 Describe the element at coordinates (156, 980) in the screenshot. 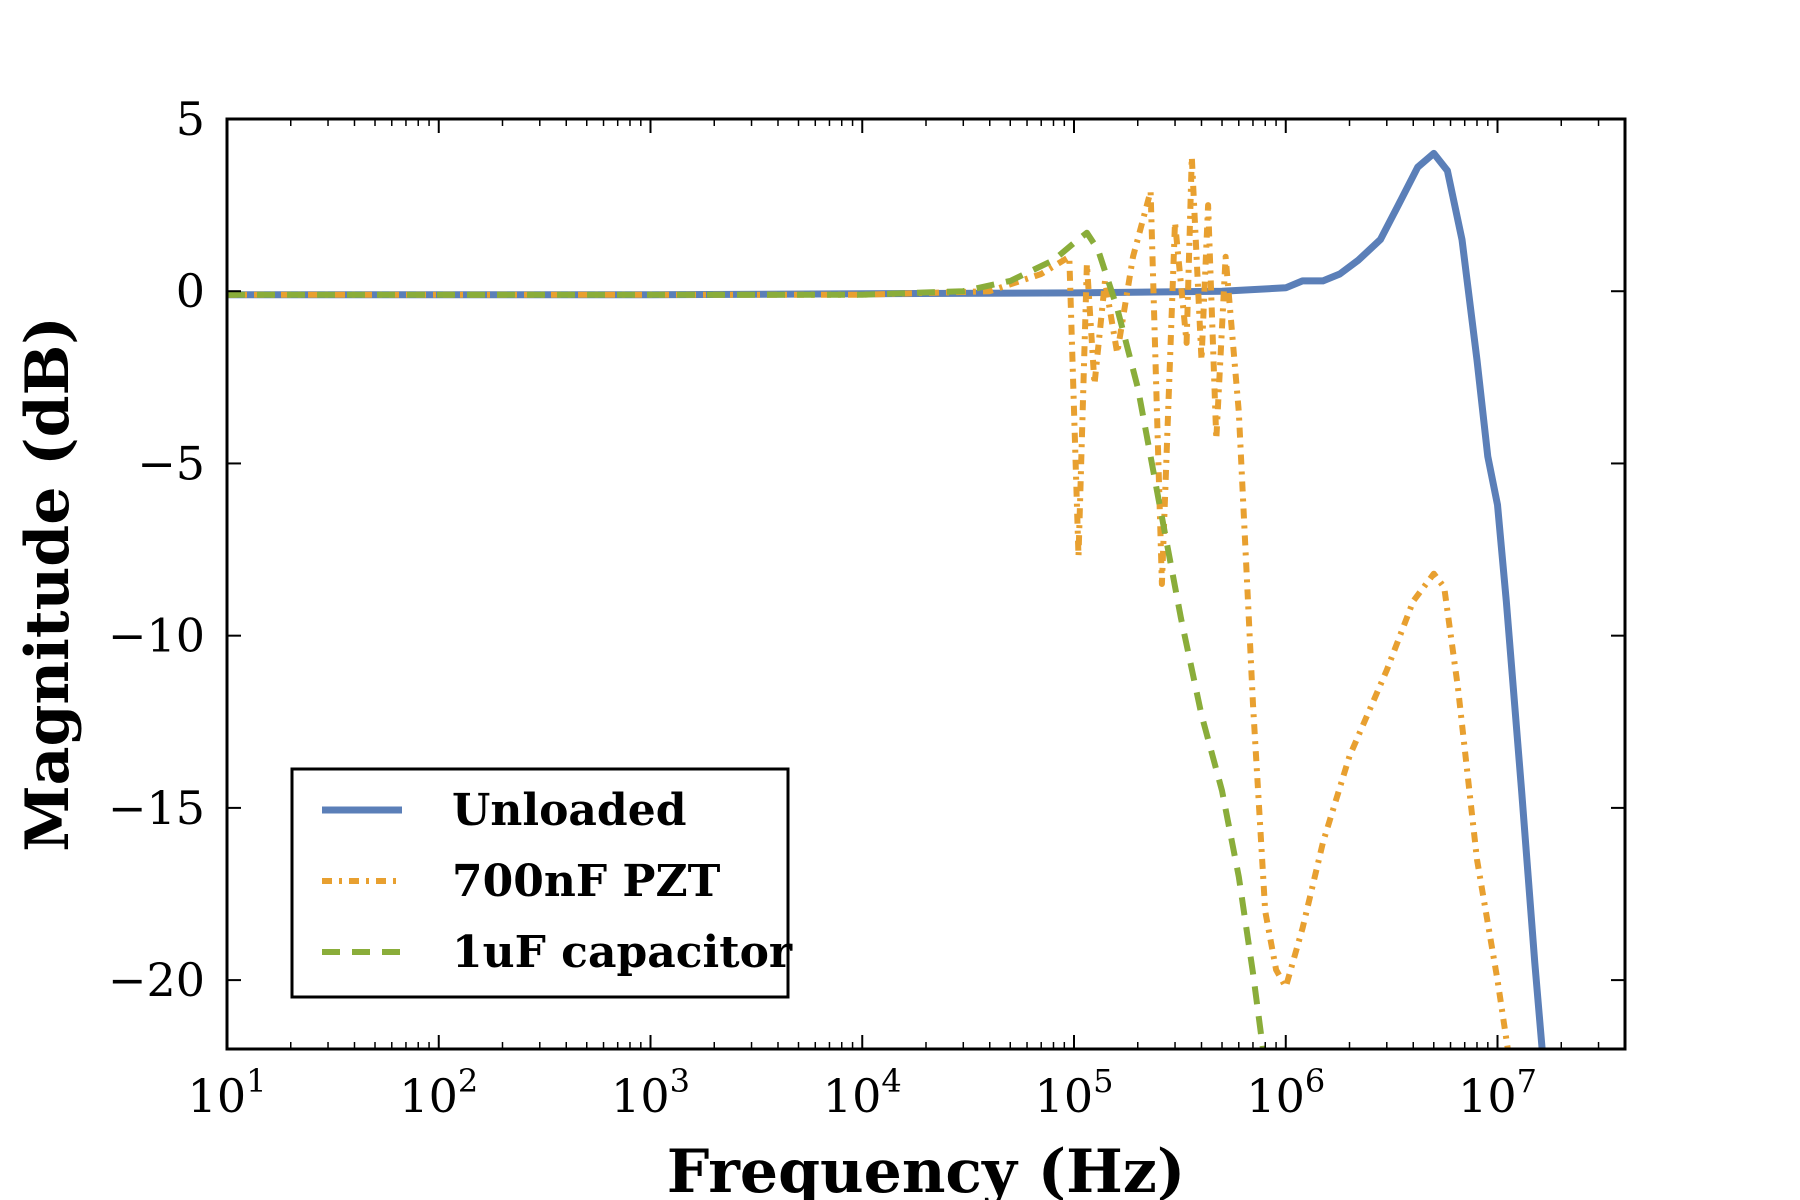

I see `y-tick-label: −20` at that location.